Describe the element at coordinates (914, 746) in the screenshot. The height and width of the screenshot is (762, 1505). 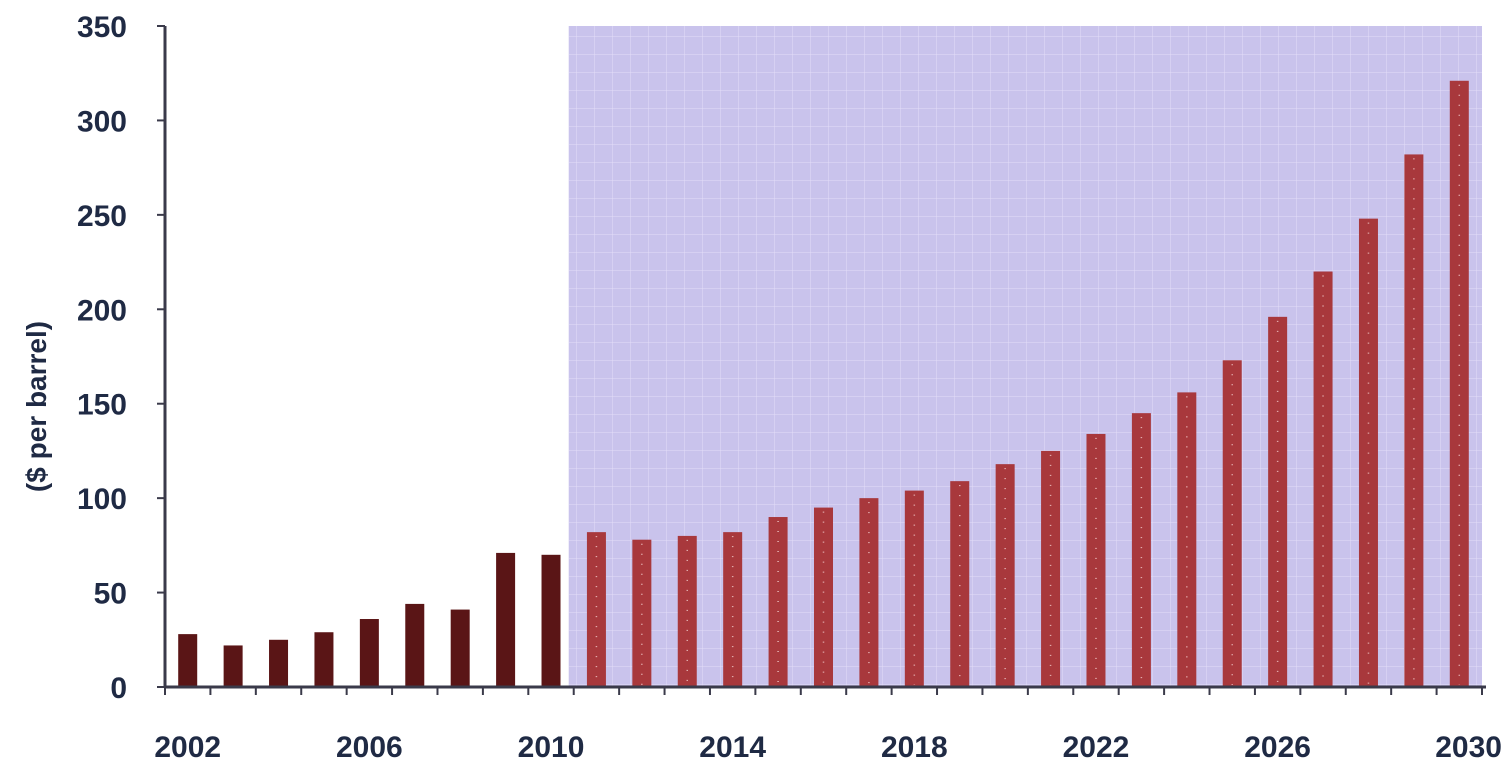
I see `x-tick-label-2018: 2018` at that location.